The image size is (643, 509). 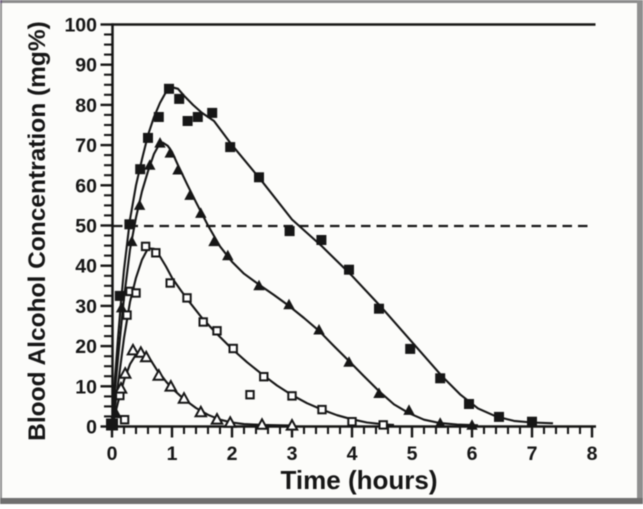 I want to click on svg-text: 100, so click(x=80, y=26).